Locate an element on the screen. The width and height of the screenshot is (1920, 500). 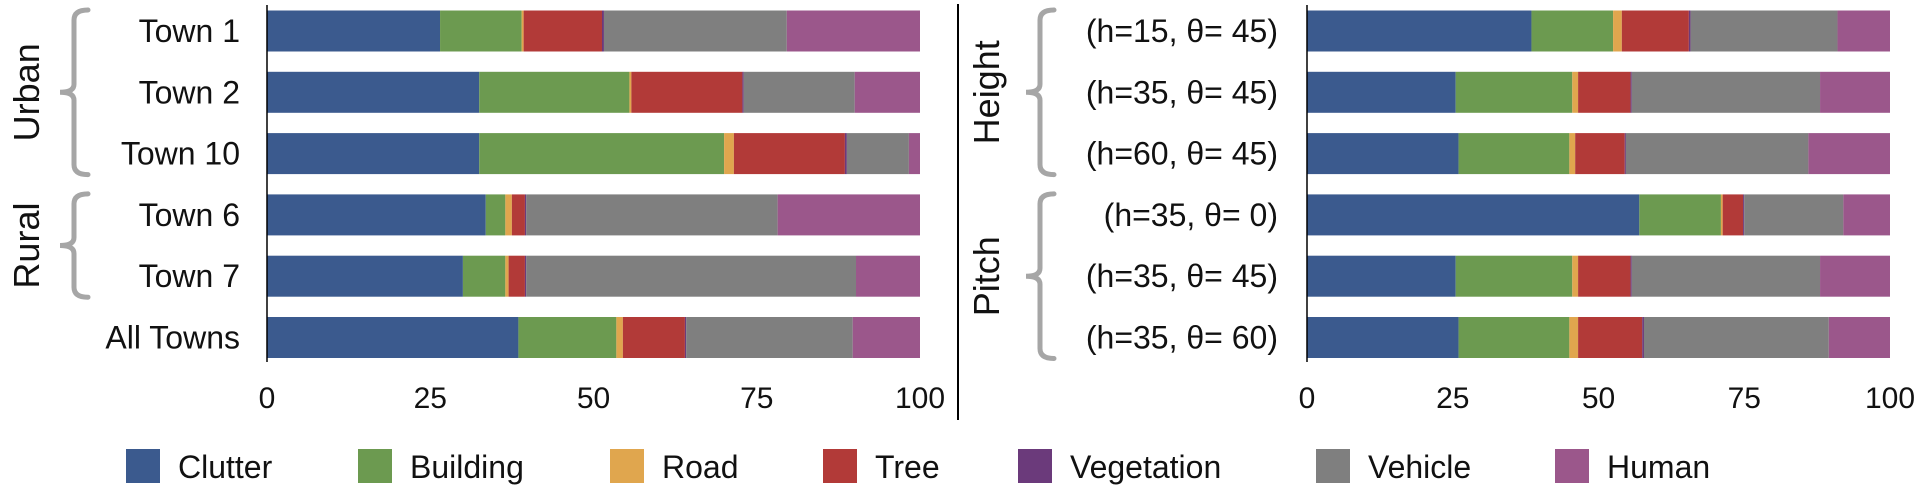
category-label-town-6: Town 6 is located at coordinates (189, 215).